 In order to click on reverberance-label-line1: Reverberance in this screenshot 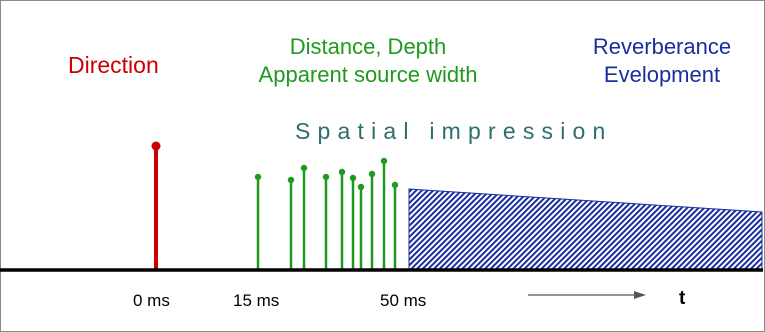, I will do `click(662, 46)`.